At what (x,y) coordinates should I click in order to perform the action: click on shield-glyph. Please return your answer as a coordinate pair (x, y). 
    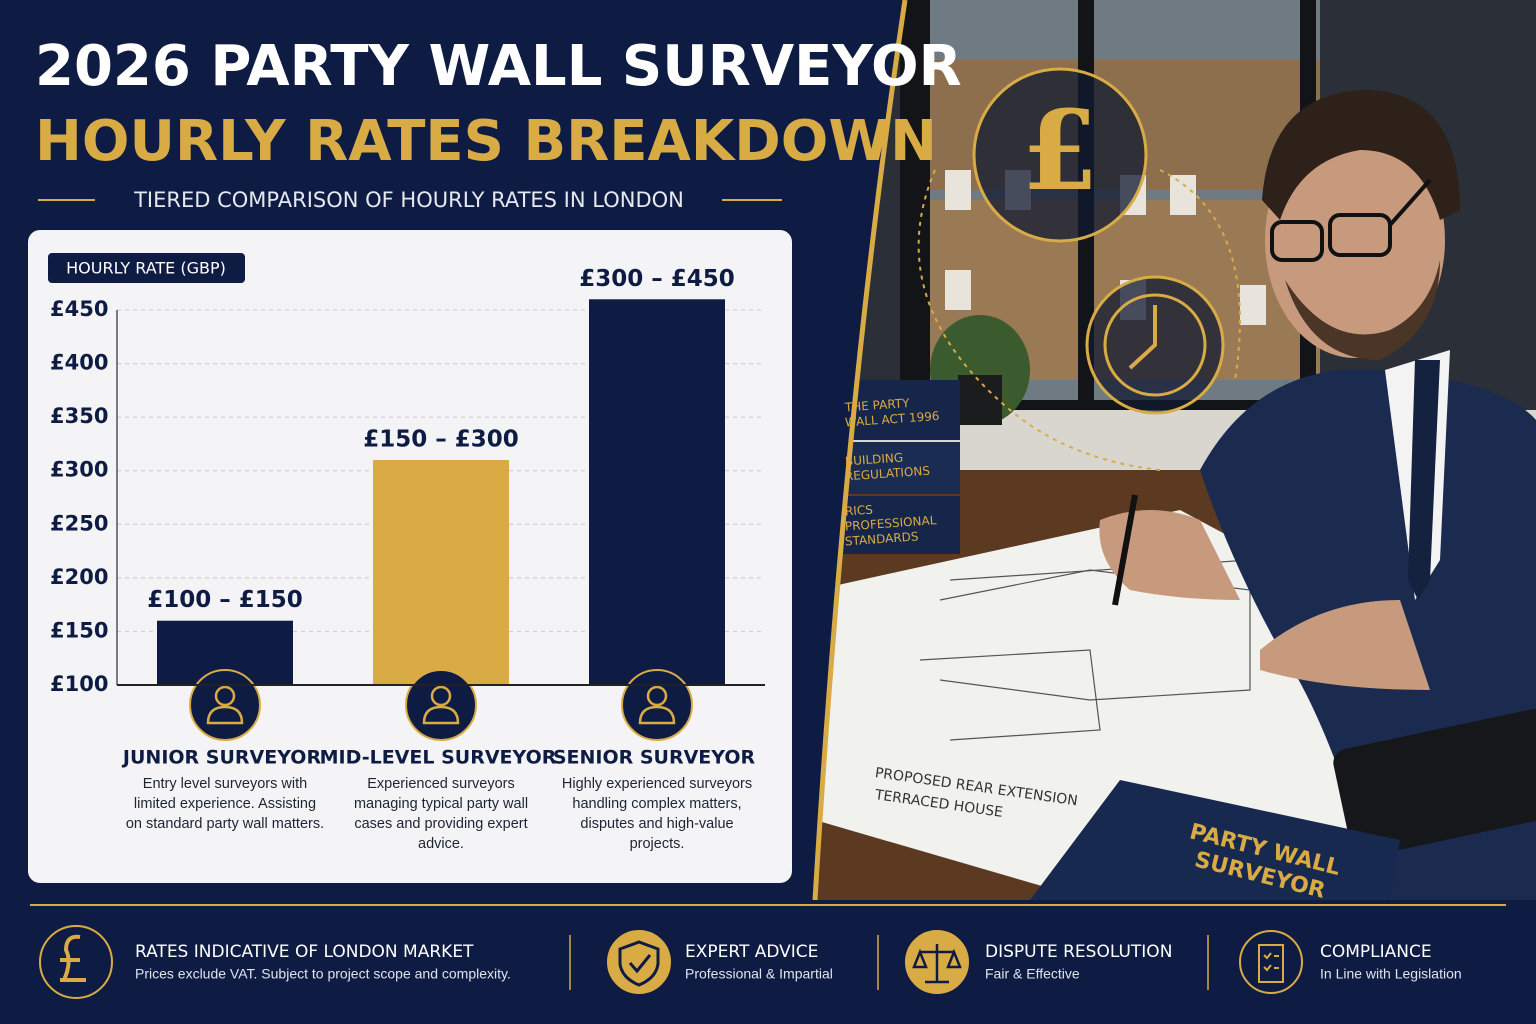
    Looking at the image, I should click on (639, 963).